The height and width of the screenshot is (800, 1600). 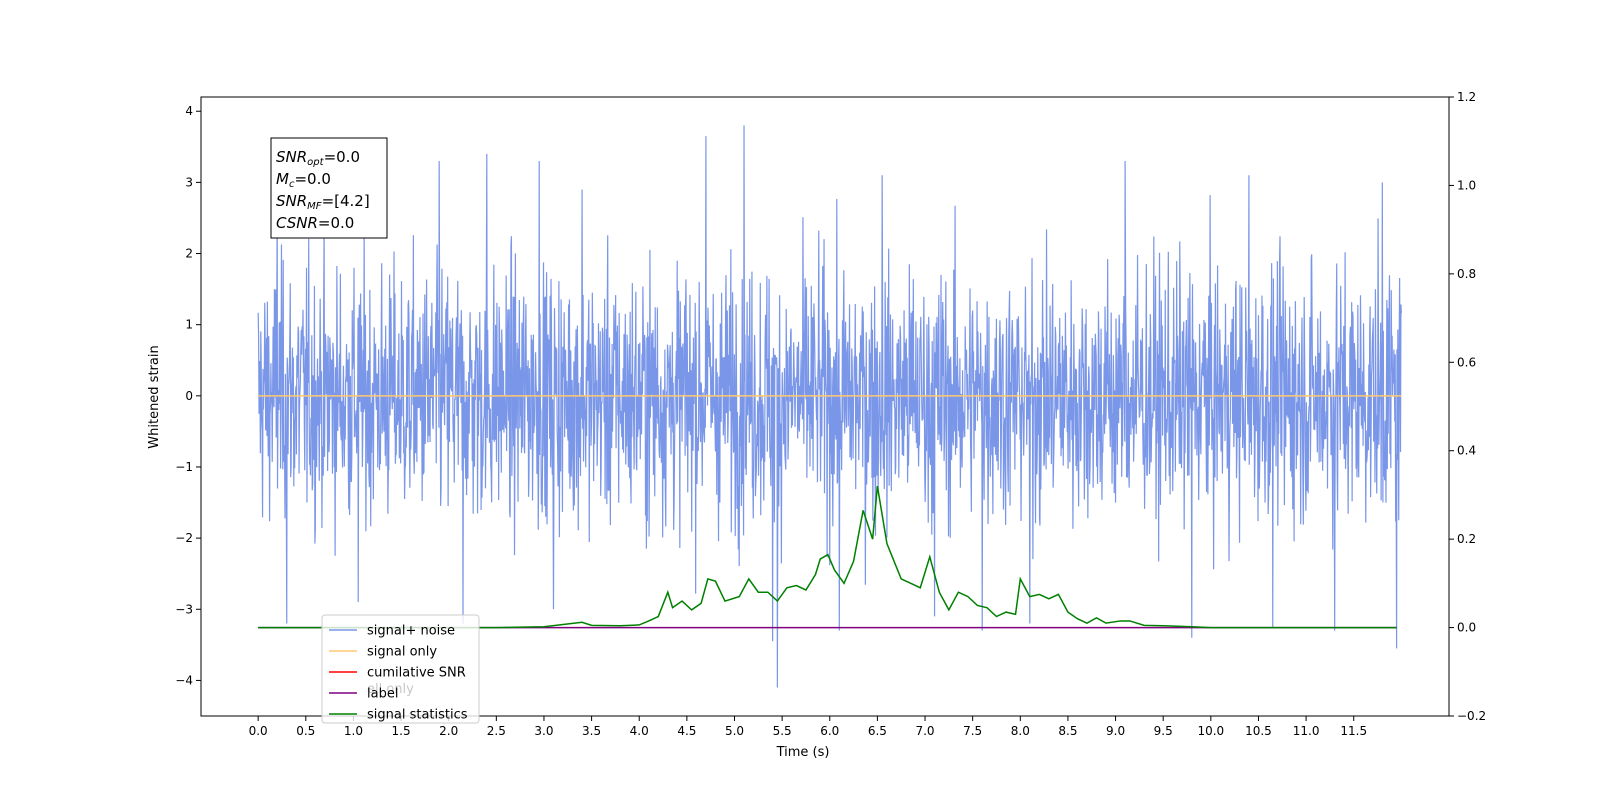 I want to click on annotation-line: Mc=0.0, so click(x=303, y=180).